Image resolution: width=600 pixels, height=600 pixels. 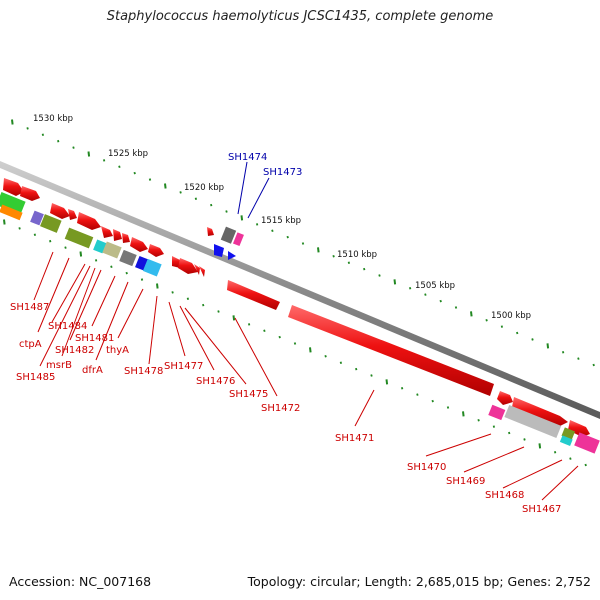 I want to click on gene-label-SH1481: SH1481, so click(x=94, y=338).